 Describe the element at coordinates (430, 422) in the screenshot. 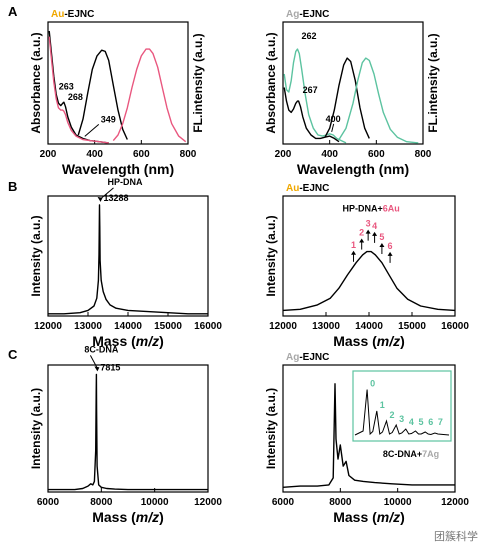

I see `inset-peak-label-6: 6` at that location.